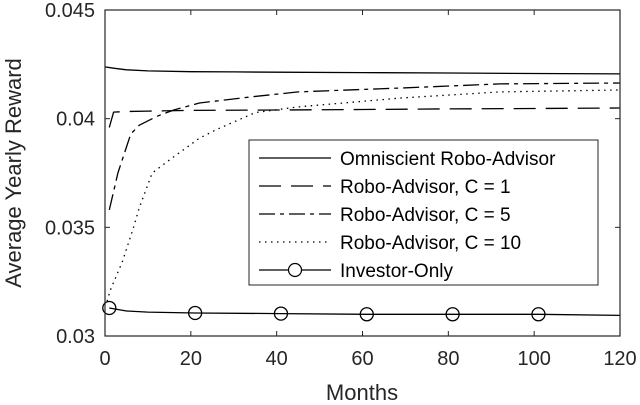 The image size is (640, 405). I want to click on y-tick-label: 0.045, so click(70, 11).